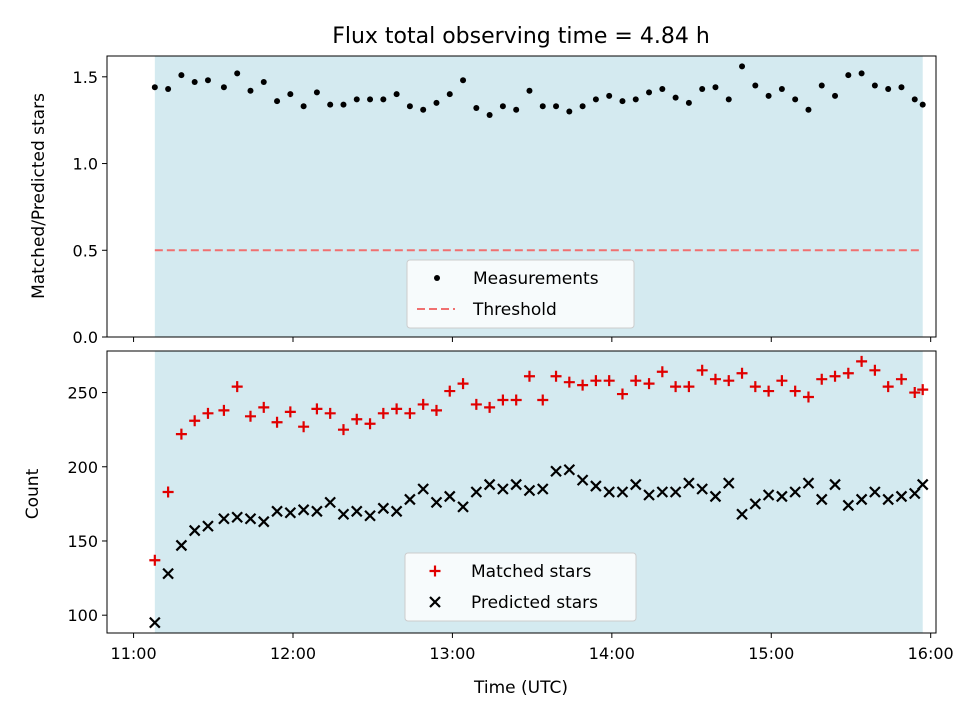 The image size is (960, 720). I want to click on y-tick-label: 1.0, so click(85, 164).